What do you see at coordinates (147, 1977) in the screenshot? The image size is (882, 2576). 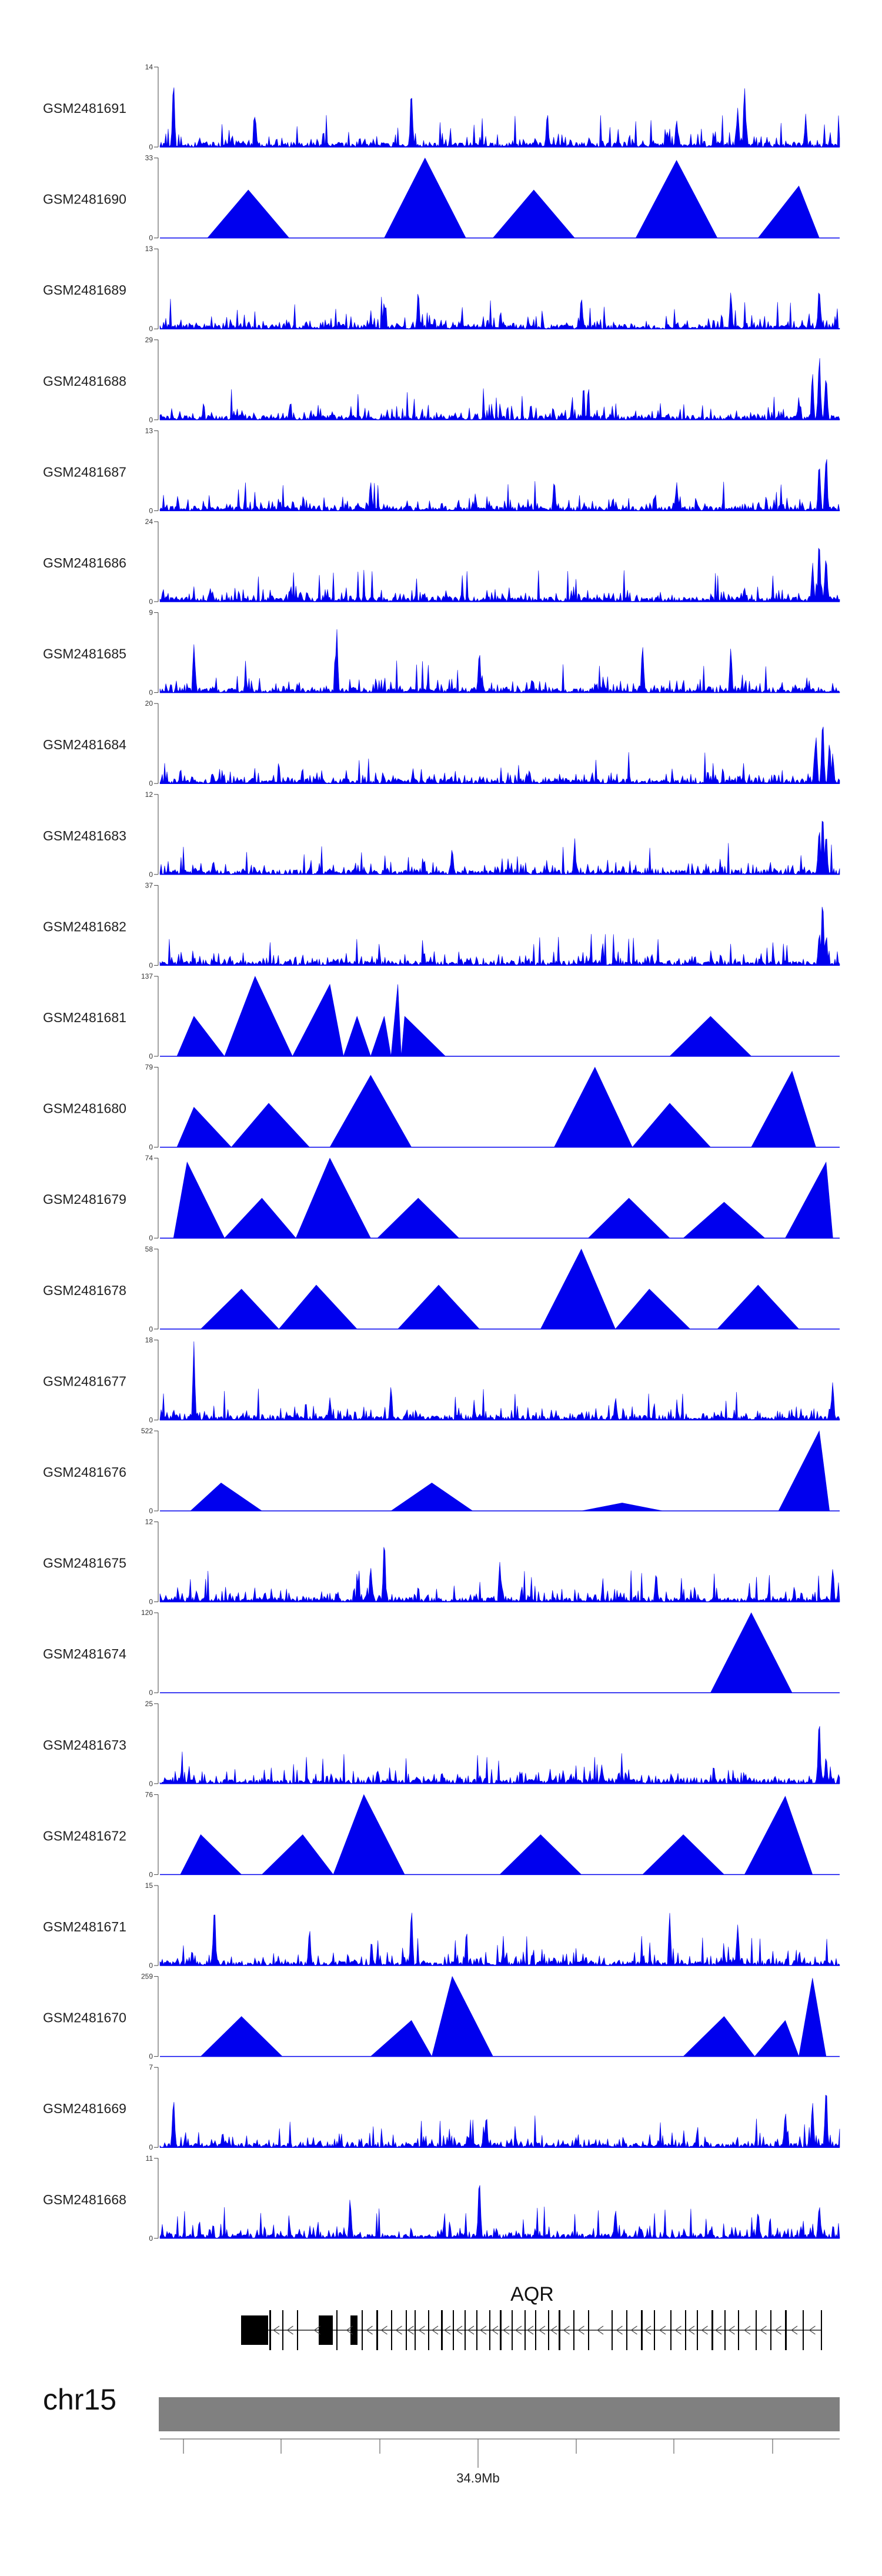 I see `y-max-label: 259` at bounding box center [147, 1977].